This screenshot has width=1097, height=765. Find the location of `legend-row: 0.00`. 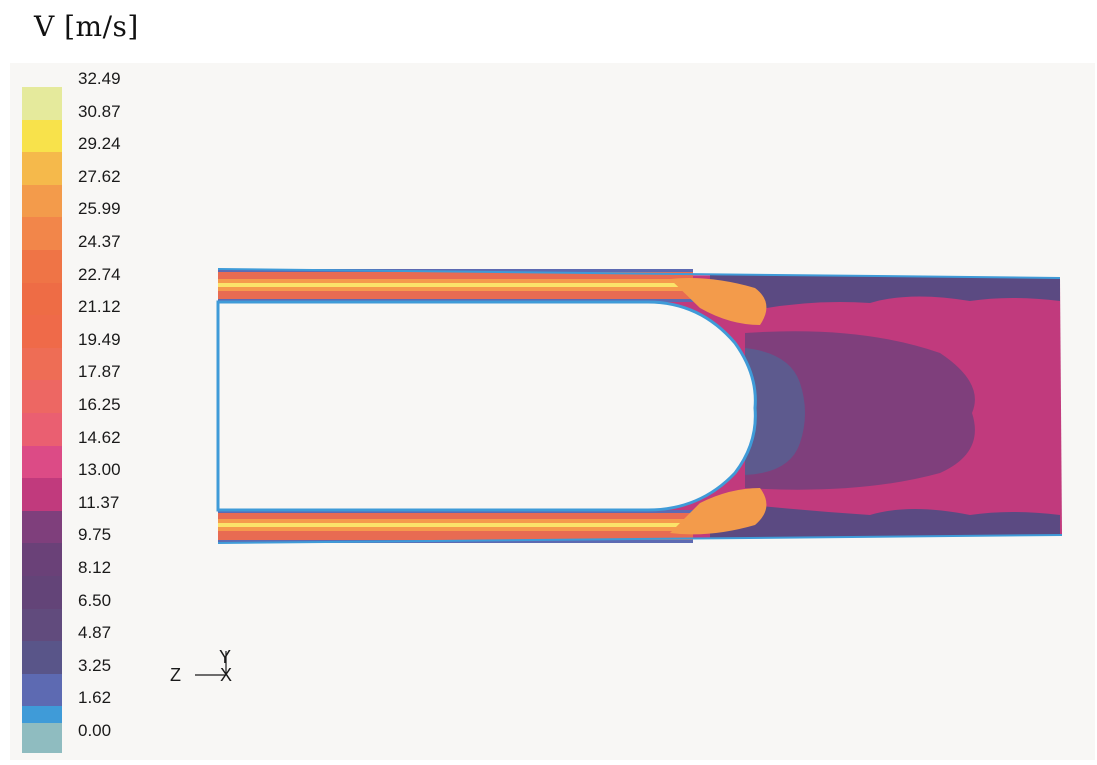

legend-row: 0.00 is located at coordinates (87, 738).